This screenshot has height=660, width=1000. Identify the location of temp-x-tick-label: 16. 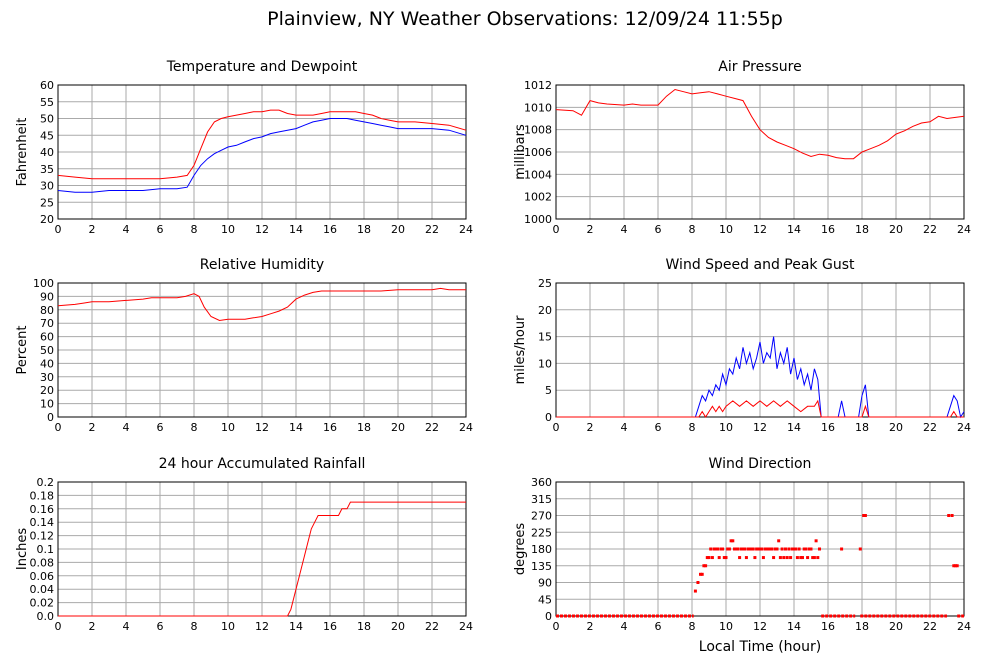
(330, 229).